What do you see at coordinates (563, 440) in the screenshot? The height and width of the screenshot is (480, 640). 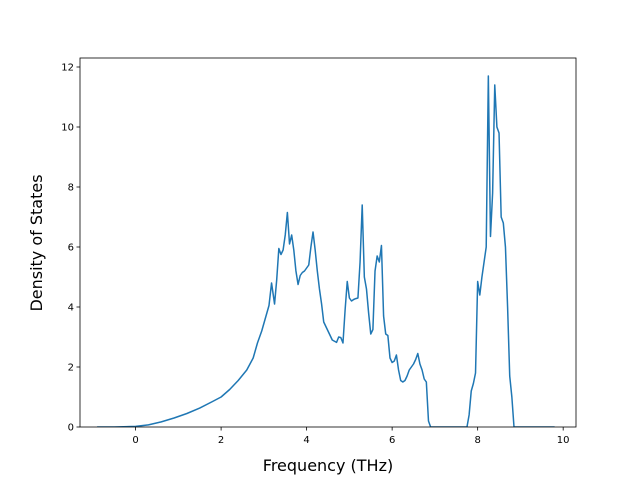 I see `x-tick-label: 10` at bounding box center [563, 440].